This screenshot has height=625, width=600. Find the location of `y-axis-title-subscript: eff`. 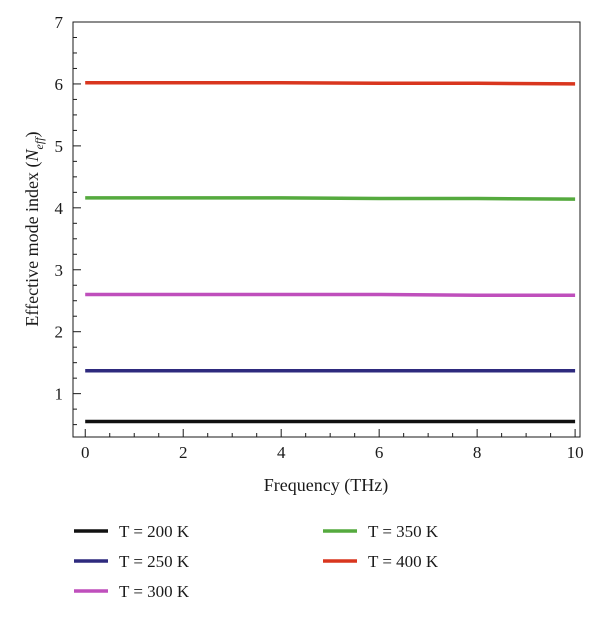

y-axis-title-subscript: eff is located at coordinates (39, 143).